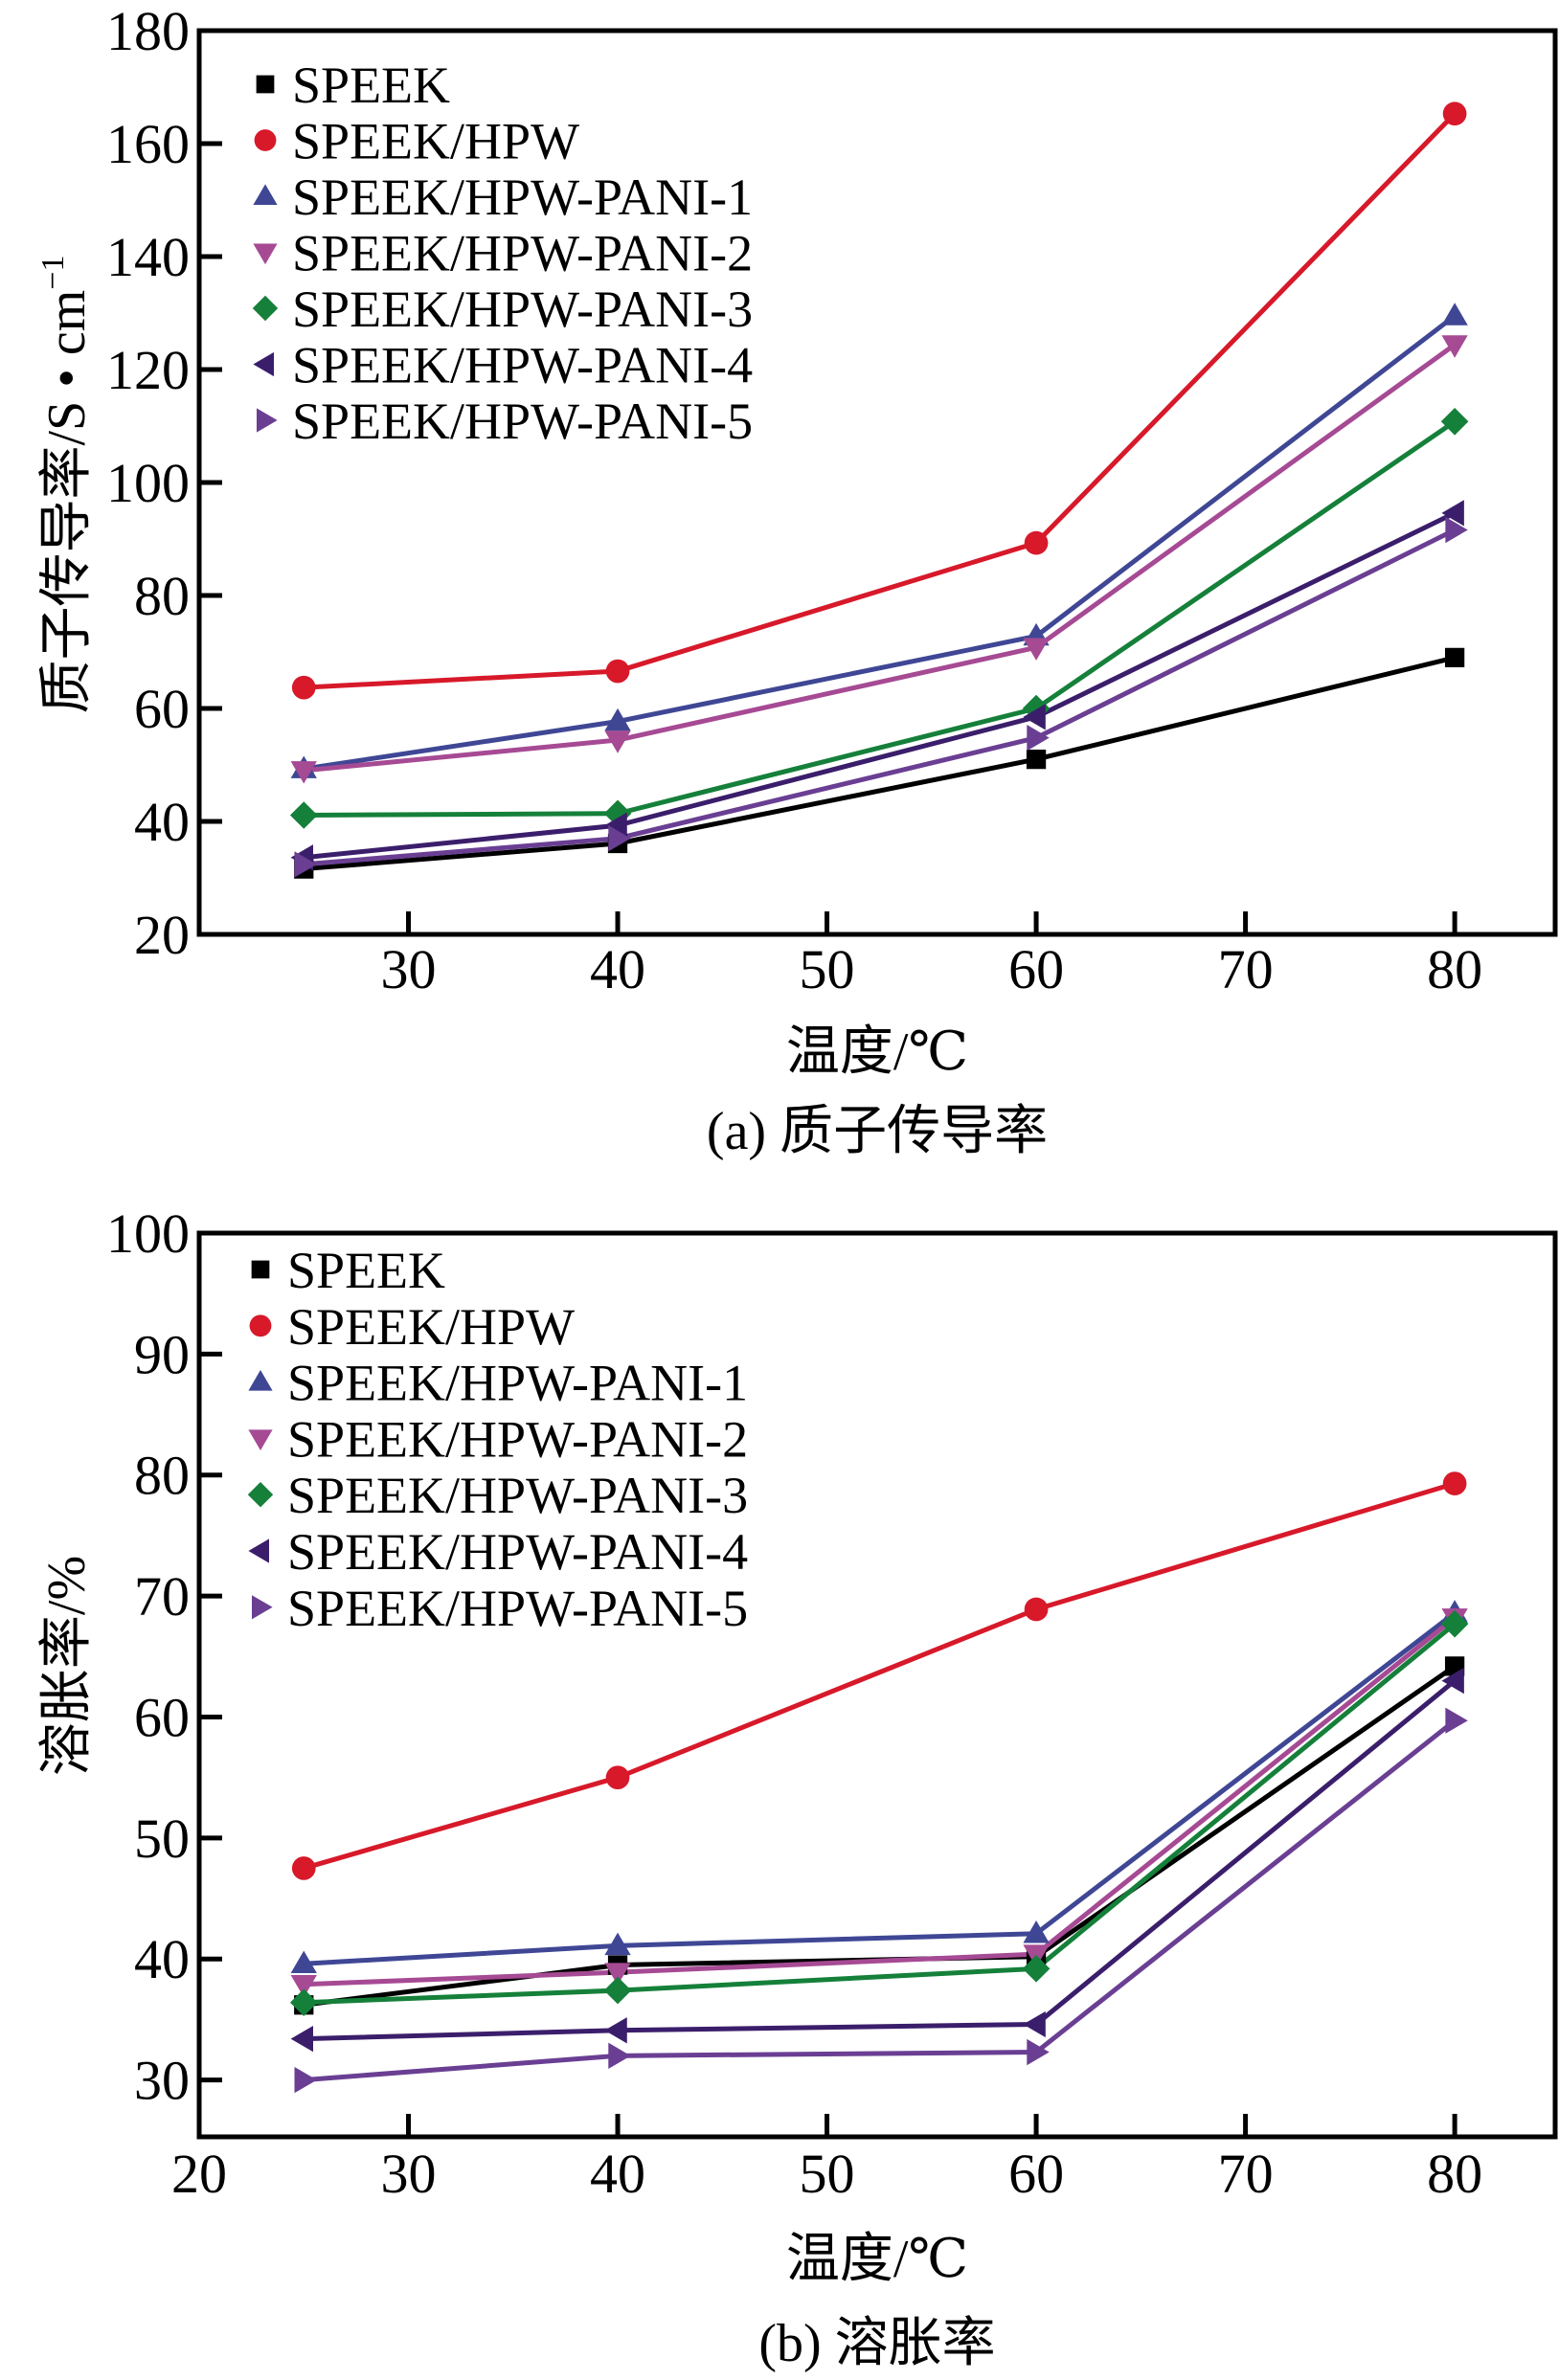 This screenshot has width=1559, height=2380. Describe the element at coordinates (877, 1131) in the screenshot. I see `panel-a-caption: (a) 质子传导率` at that location.